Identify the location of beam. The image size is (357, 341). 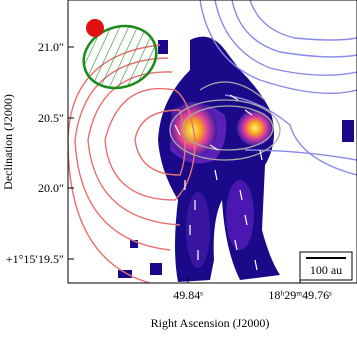
(120, 57).